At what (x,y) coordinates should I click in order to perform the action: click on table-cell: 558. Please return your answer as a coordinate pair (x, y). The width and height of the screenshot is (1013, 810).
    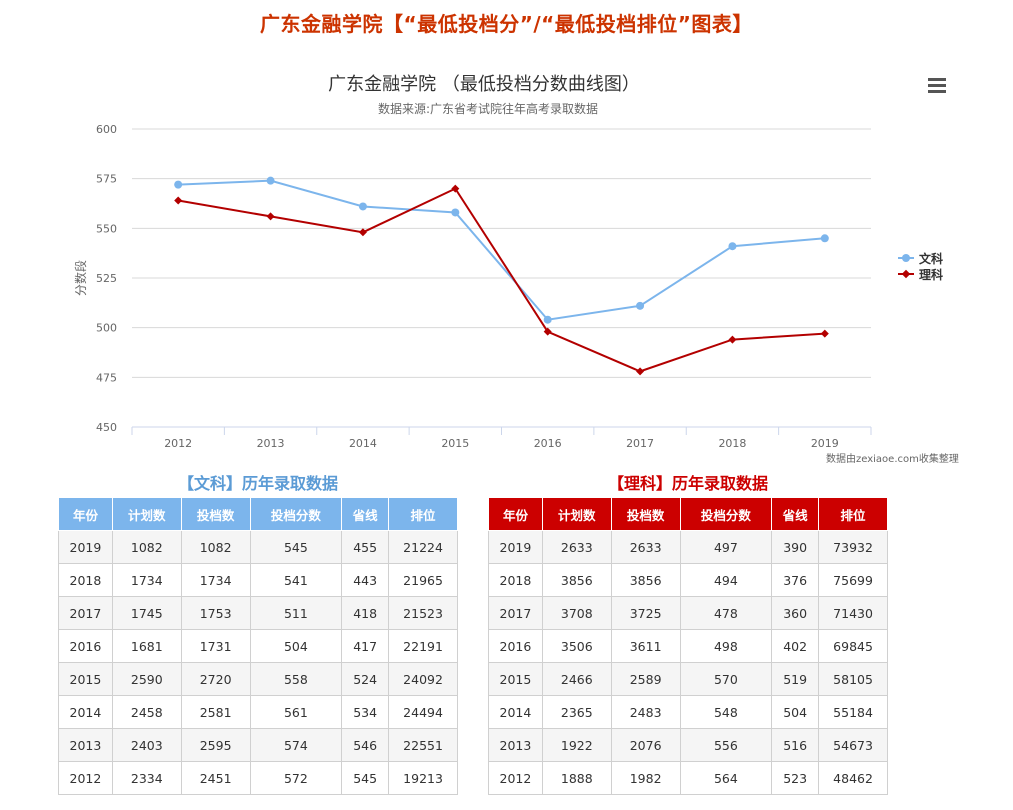
    Looking at the image, I should click on (296, 679).